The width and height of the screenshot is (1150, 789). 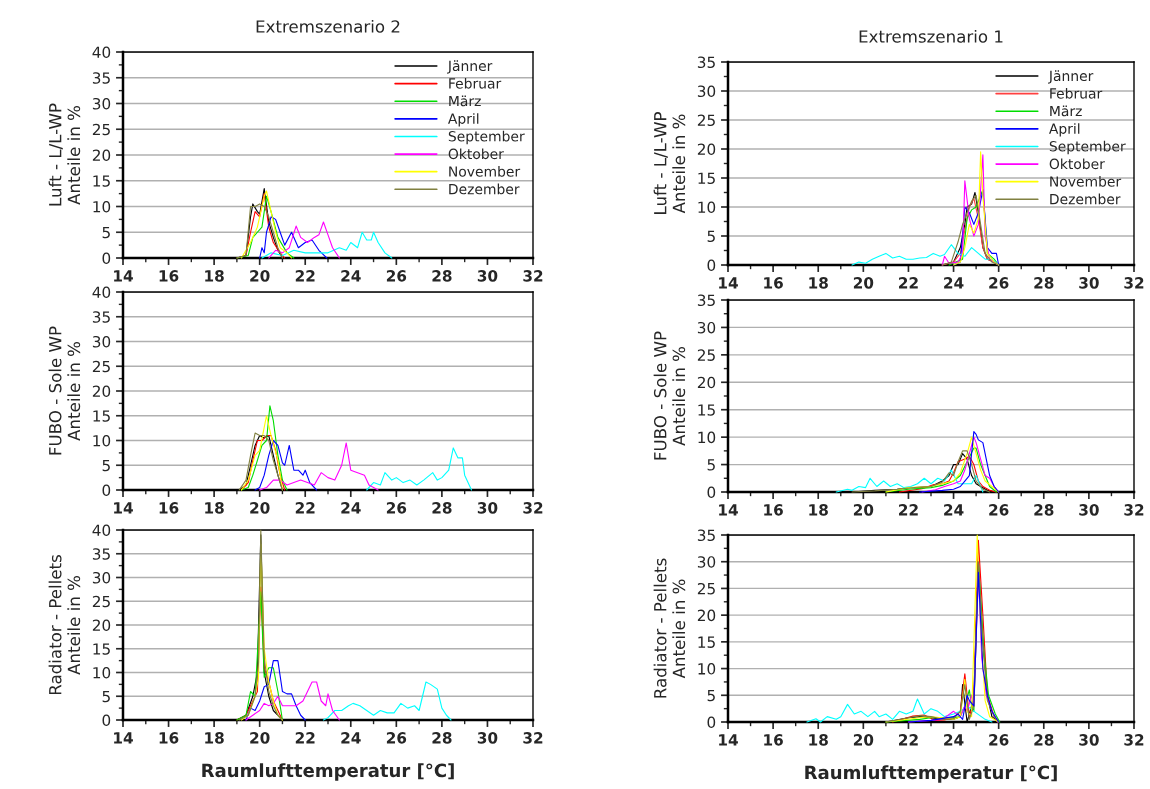 What do you see at coordinates (908, 740) in the screenshot?
I see `x-tick-label: 22` at bounding box center [908, 740].